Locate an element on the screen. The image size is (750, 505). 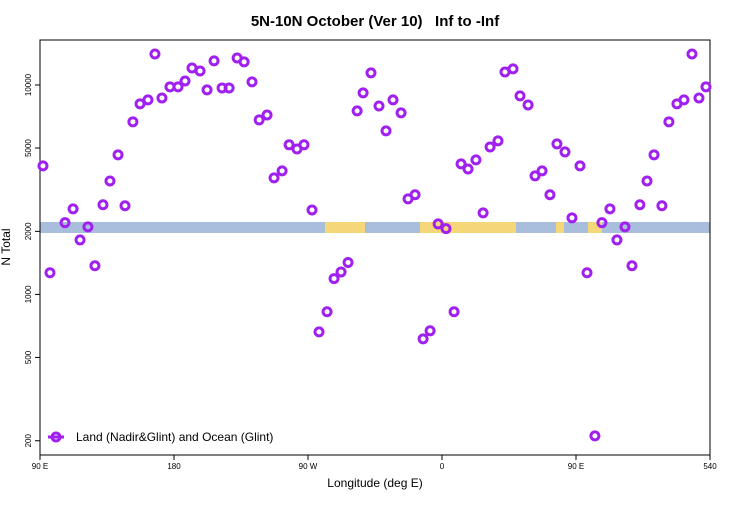
y-tick-label: 500 is located at coordinates (28, 357).